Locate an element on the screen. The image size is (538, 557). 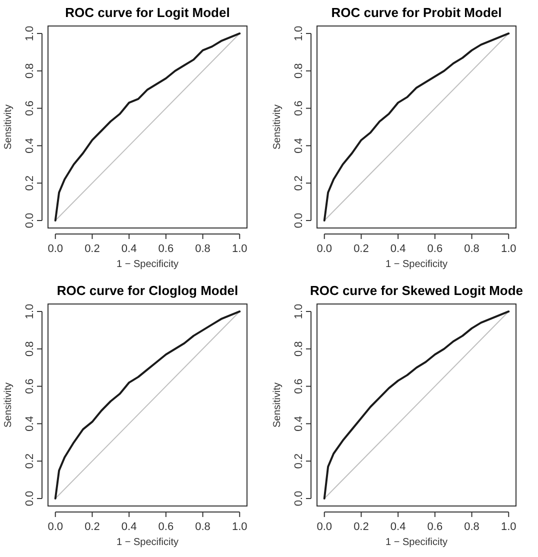
chart-title: ROC curve for Cloglog Model is located at coordinates (147, 290).